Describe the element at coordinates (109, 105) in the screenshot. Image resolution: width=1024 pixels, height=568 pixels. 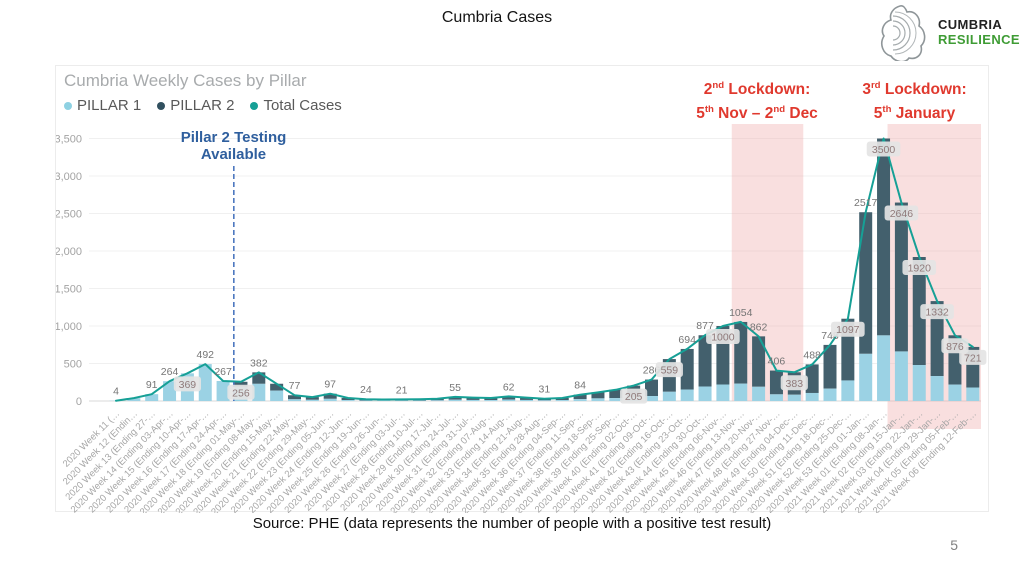
I see `legend-label: PILLAR 1` at that location.